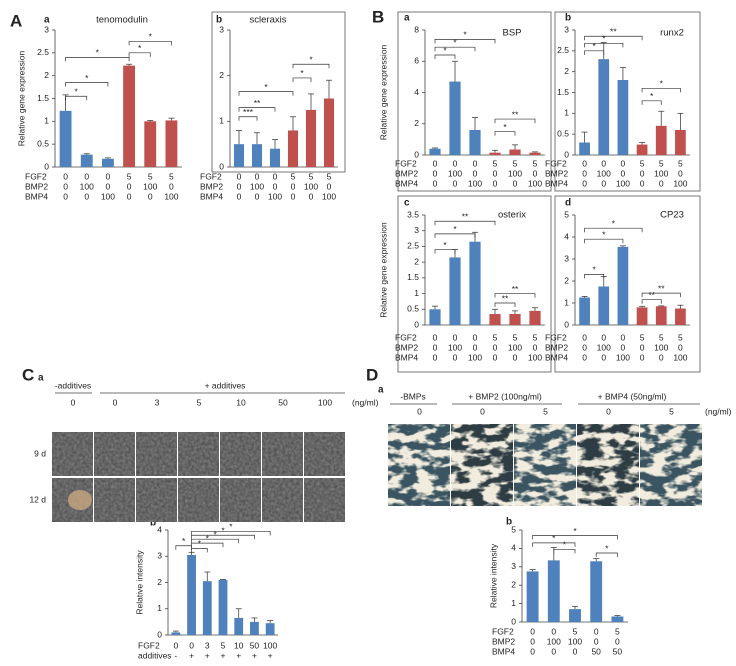 Image resolution: width=736 pixels, height=666 pixels. Describe the element at coordinates (199, 402) in the screenshot. I see `column-label: 5` at that location.